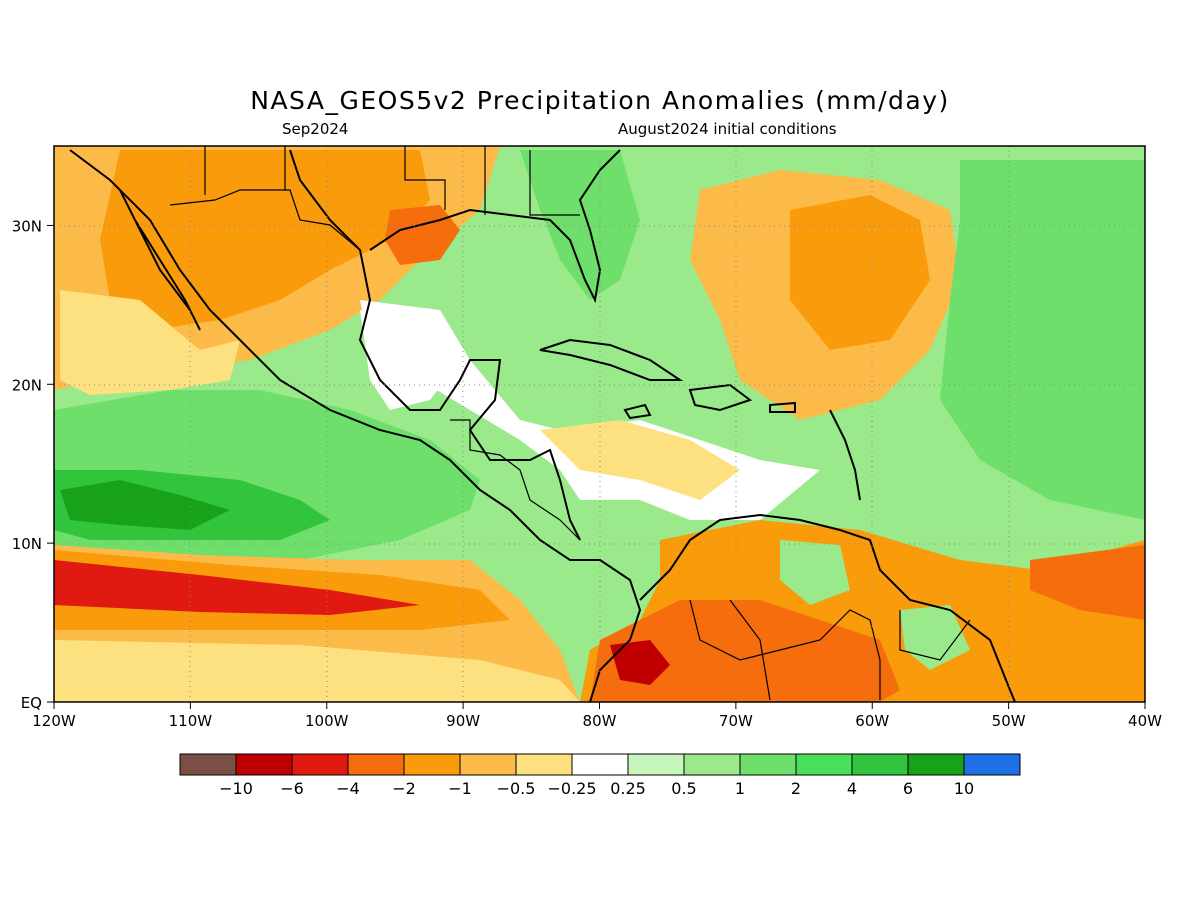 Image resolution: width=1200 pixels, height=900 pixels. What do you see at coordinates (160, 260) in the screenshot?
I see `coast-baja` at bounding box center [160, 260].